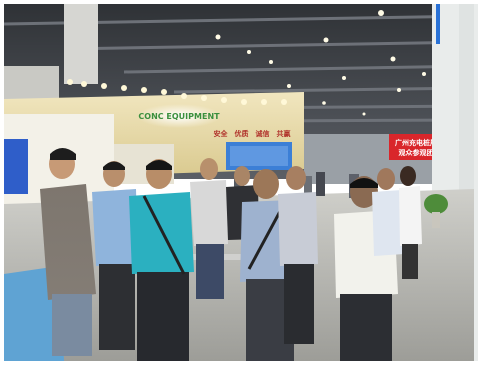 This screenshot has height=365, width=483. Describe the element at coordinates (416, 152) in the screenshot. I see `red-sign-line2: 观众参观团` at that location.